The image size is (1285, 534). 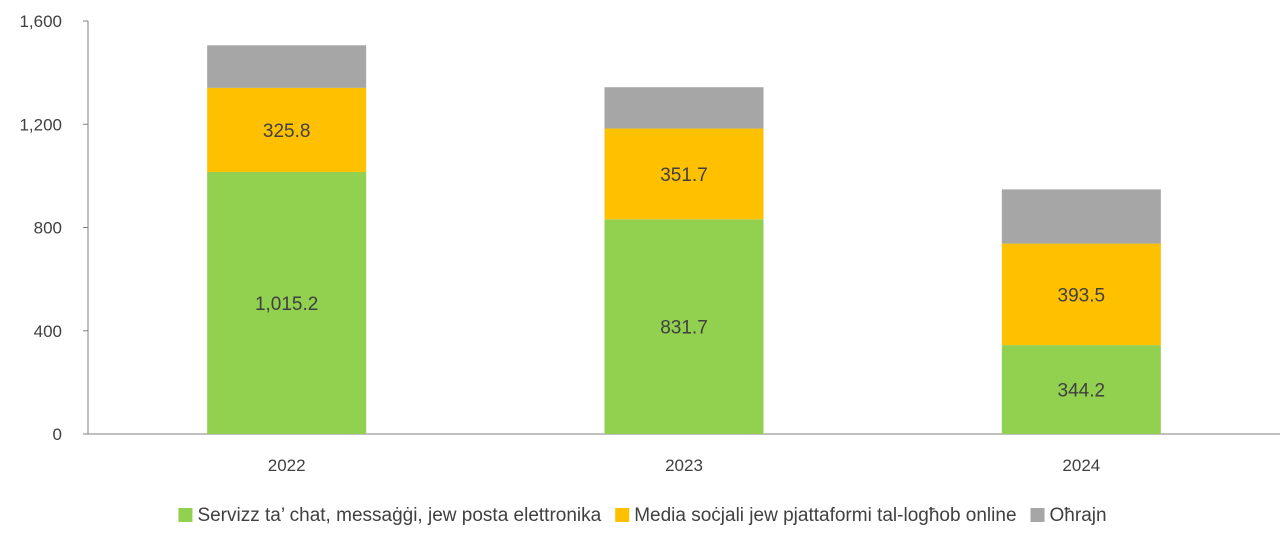 What do you see at coordinates (287, 465) in the screenshot?
I see `x-tick-label: 2022` at bounding box center [287, 465].